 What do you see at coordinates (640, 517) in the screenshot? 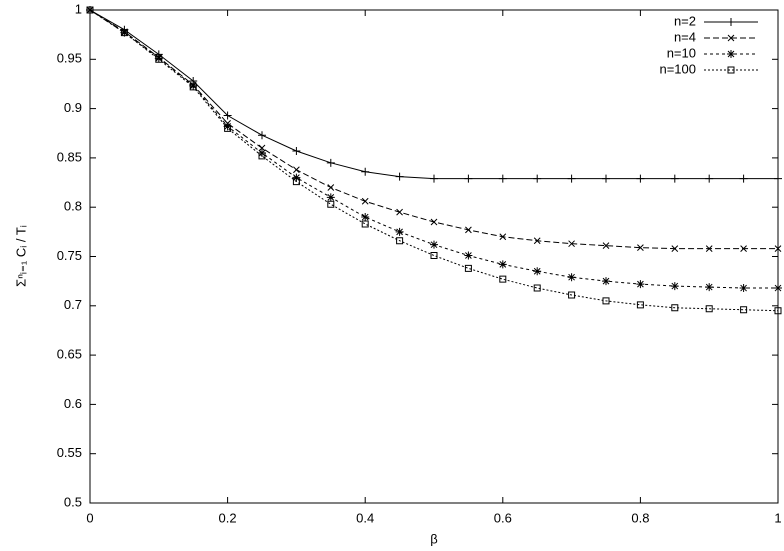
I see `x-tick-label: 0.8` at bounding box center [640, 517].